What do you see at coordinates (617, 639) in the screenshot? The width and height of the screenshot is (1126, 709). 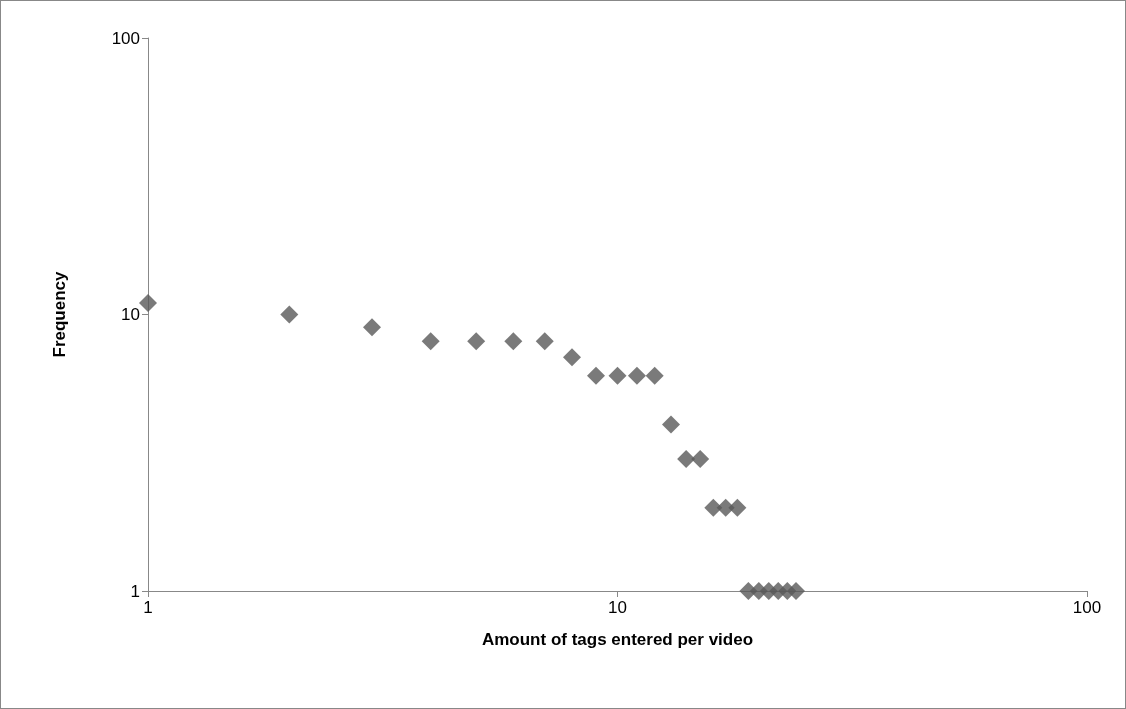 I see `x-axis-title: Amount of tags entered per video` at bounding box center [617, 639].